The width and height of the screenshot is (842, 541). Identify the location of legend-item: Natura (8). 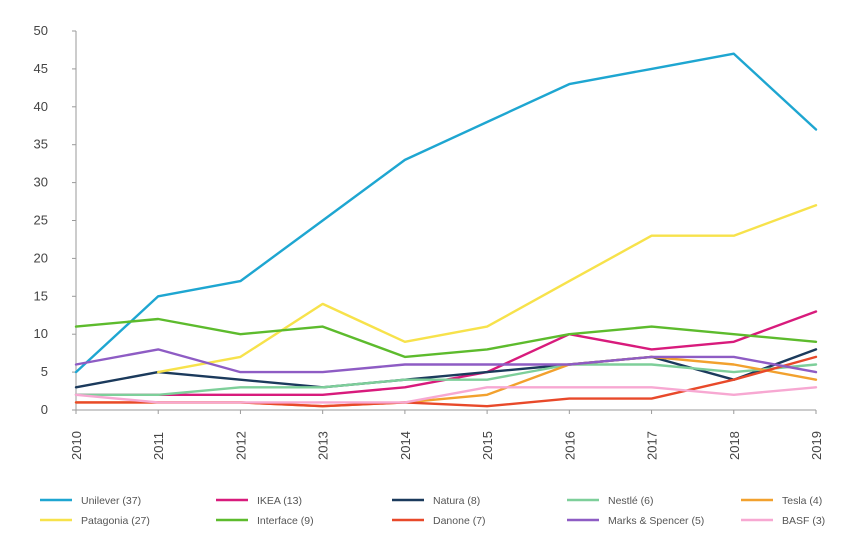
(436, 501).